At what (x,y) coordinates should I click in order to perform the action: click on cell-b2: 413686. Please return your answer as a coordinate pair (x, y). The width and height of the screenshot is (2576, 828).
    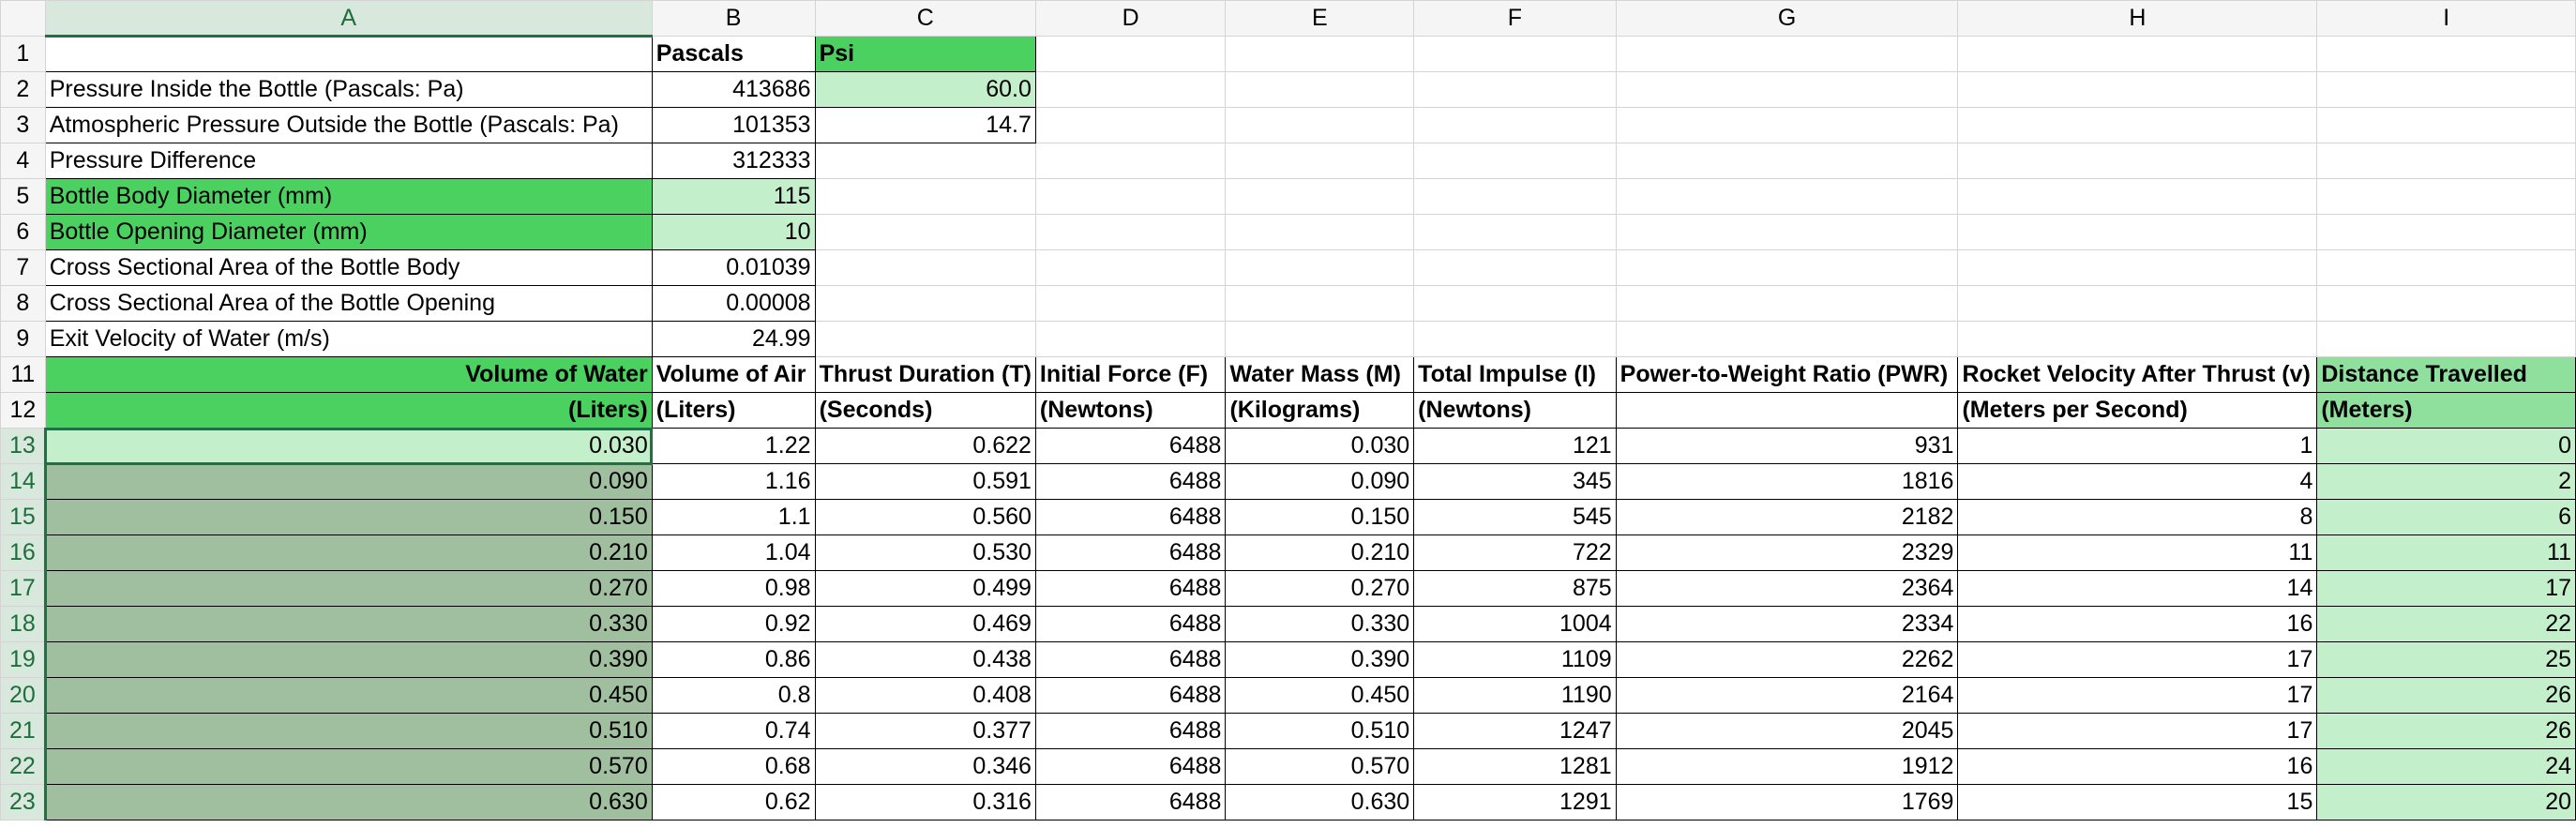
    Looking at the image, I should click on (733, 89).